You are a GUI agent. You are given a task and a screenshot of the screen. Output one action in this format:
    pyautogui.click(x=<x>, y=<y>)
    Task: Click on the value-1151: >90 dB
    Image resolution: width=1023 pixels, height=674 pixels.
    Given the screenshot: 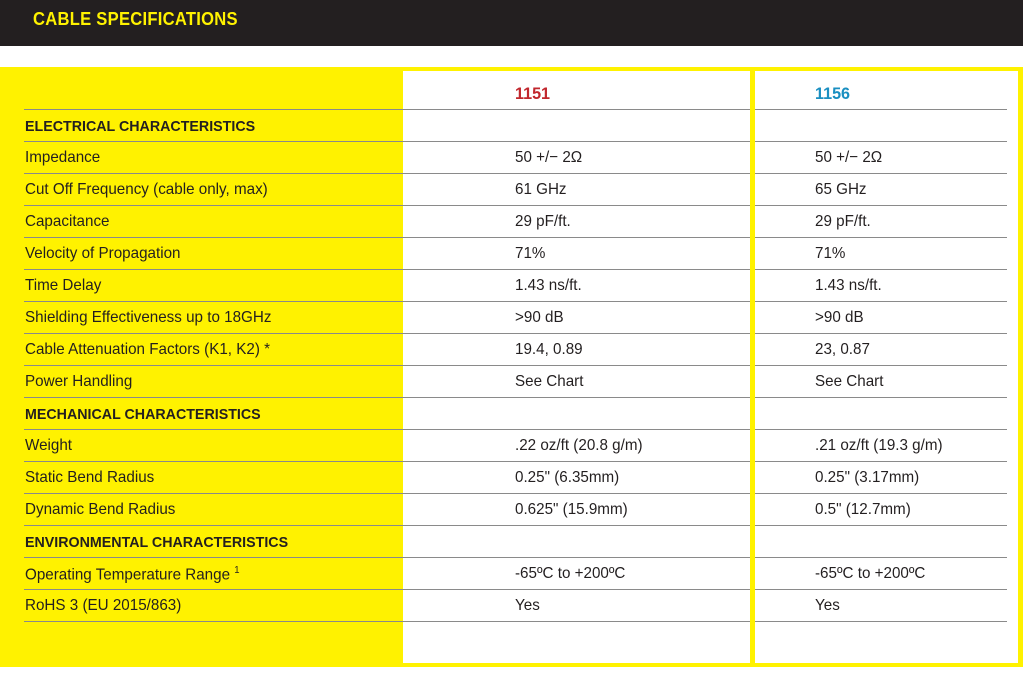 What is the action you would take?
    pyautogui.click(x=539, y=317)
    